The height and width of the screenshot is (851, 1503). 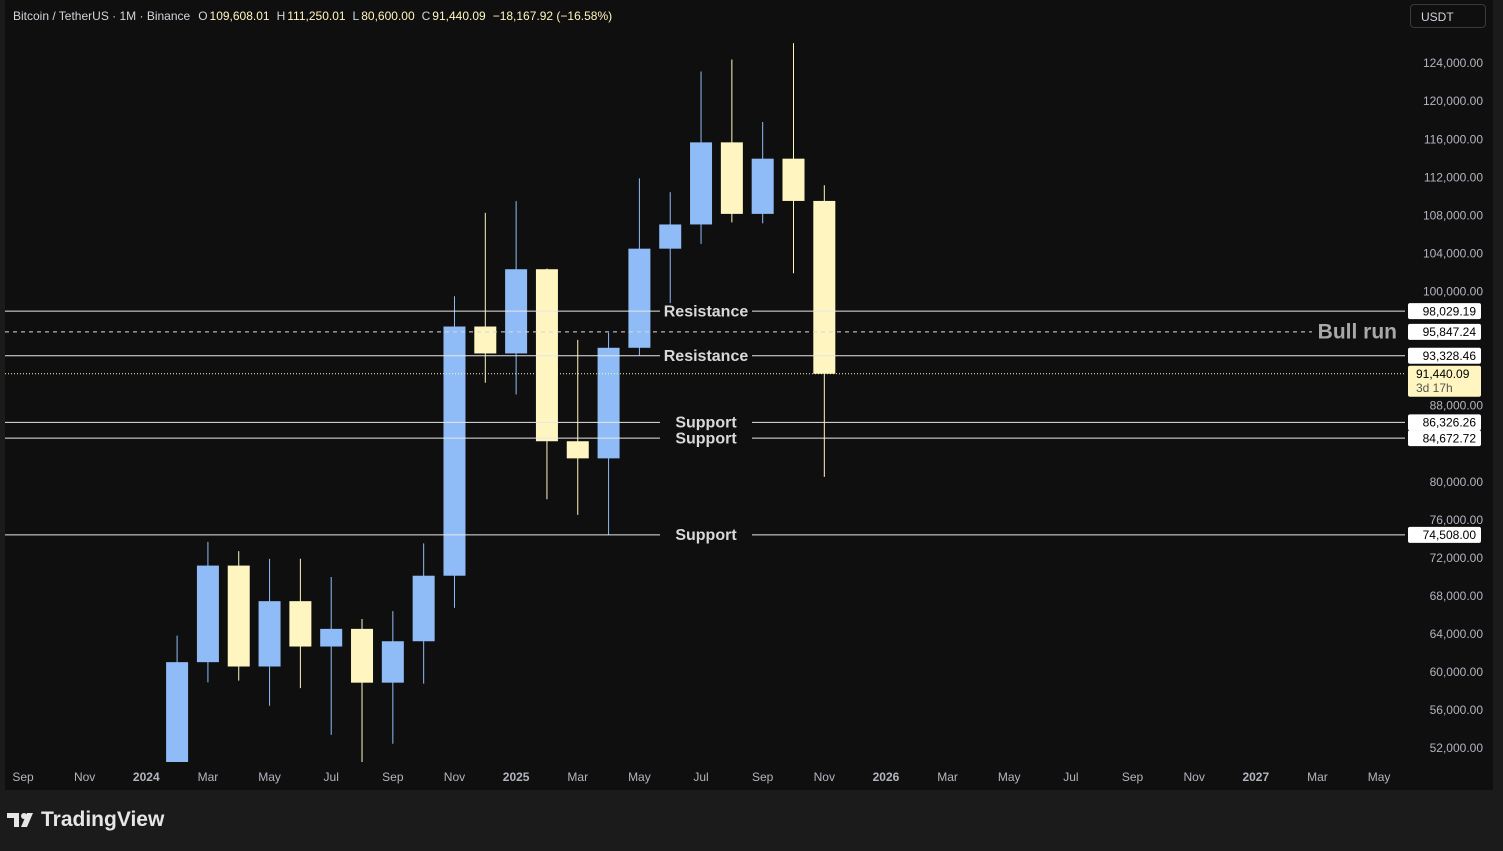 I want to click on y-tick-label: 52,000.00, so click(x=1457, y=748).